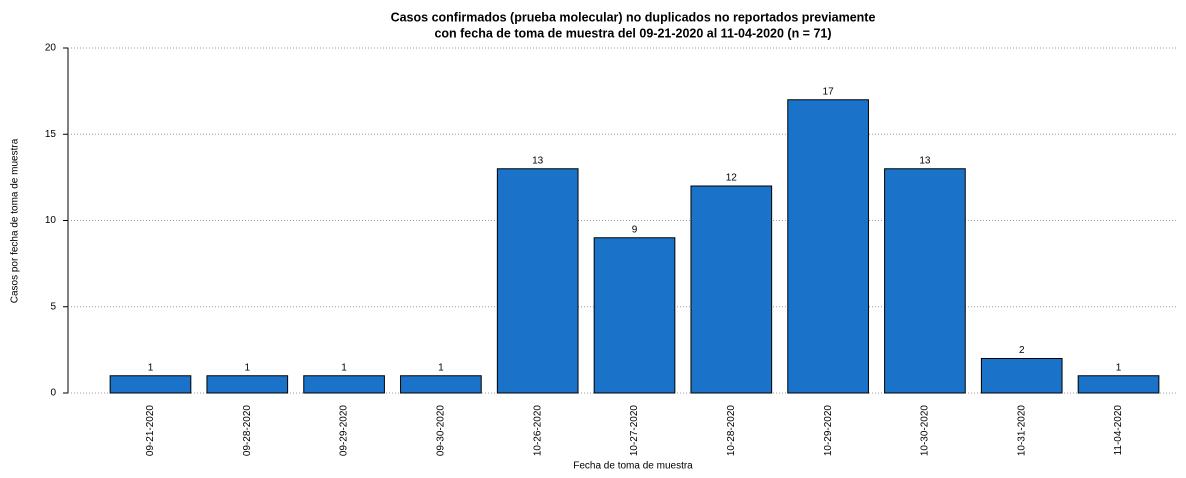 This screenshot has height=478, width=1186. Describe the element at coordinates (633, 466) in the screenshot. I see `x-axis-label: Fecha de toma de muestra` at that location.